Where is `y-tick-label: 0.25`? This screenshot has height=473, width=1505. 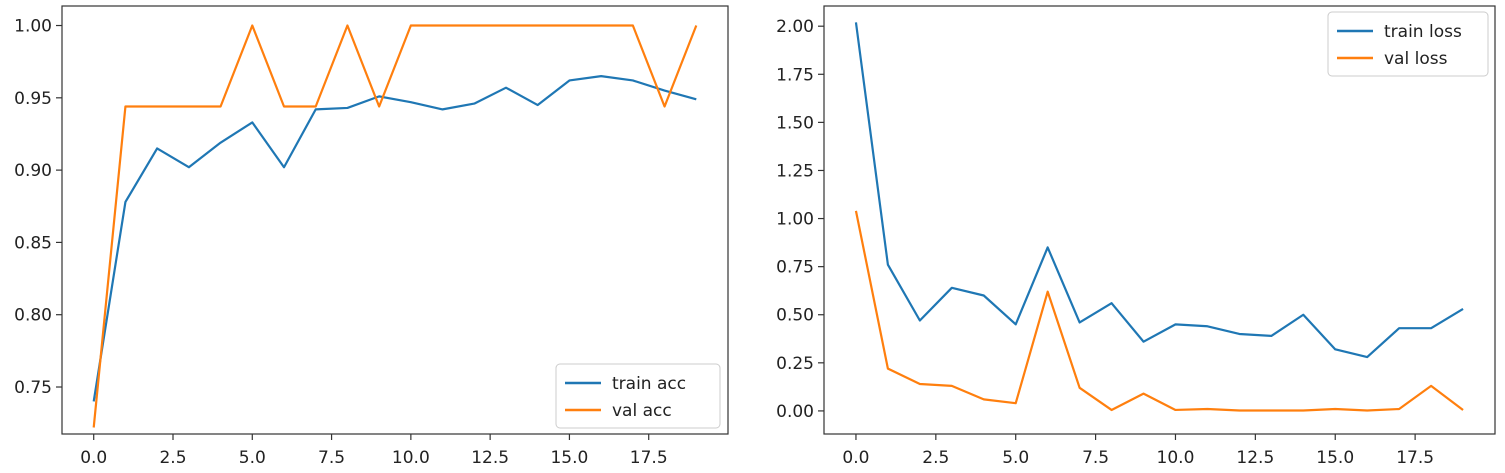
y-tick-label: 0.25 is located at coordinates (795, 364).